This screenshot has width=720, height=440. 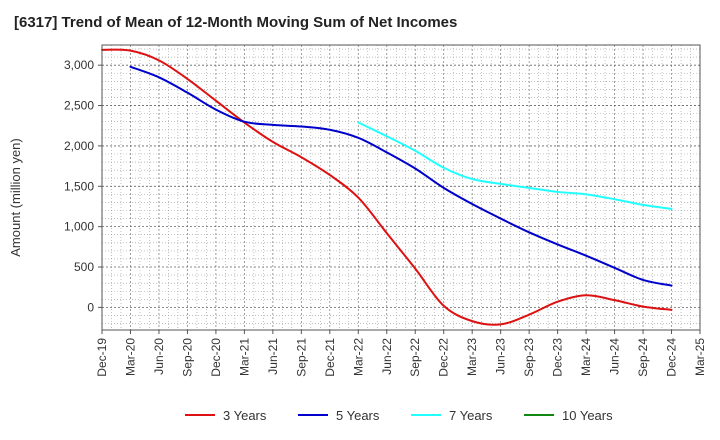 I want to click on x-tick-label: Sep-24, so click(x=643, y=357).